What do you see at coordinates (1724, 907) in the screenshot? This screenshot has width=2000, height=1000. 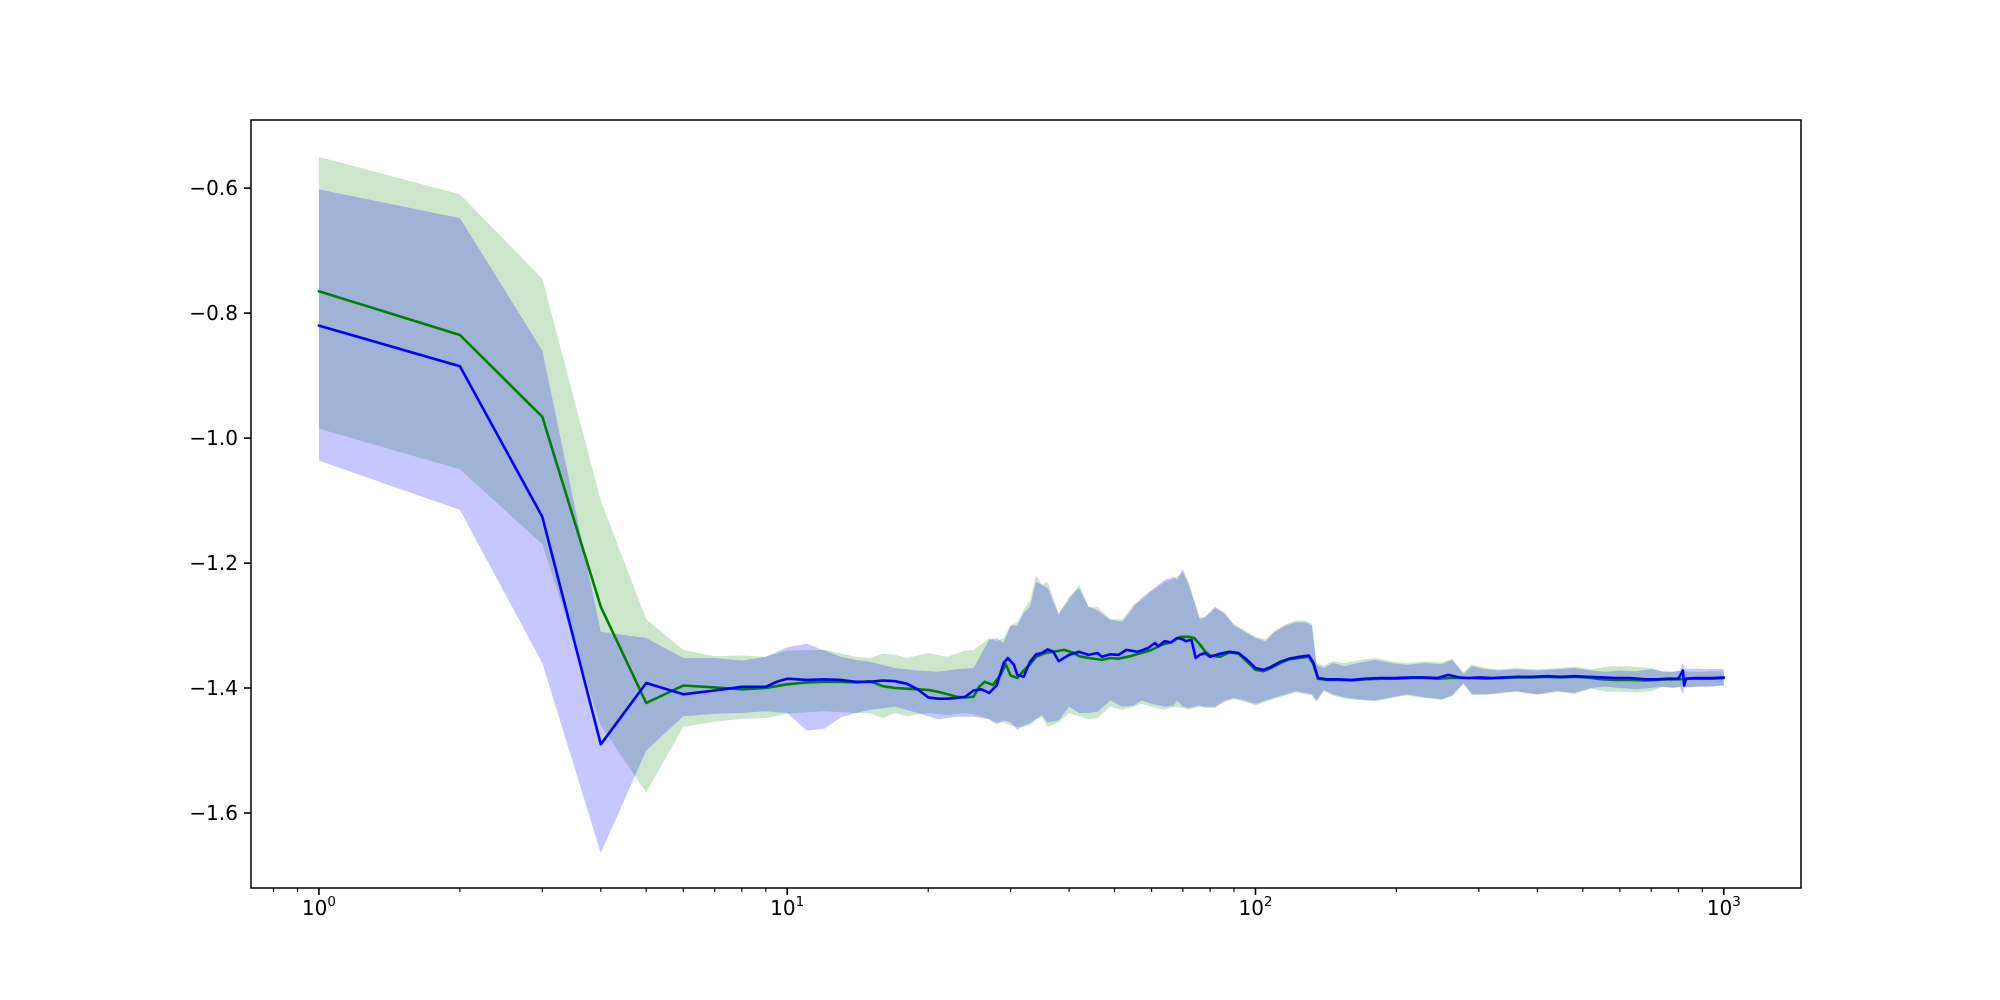 I see `x-tick-label: 10³` at bounding box center [1724, 907].